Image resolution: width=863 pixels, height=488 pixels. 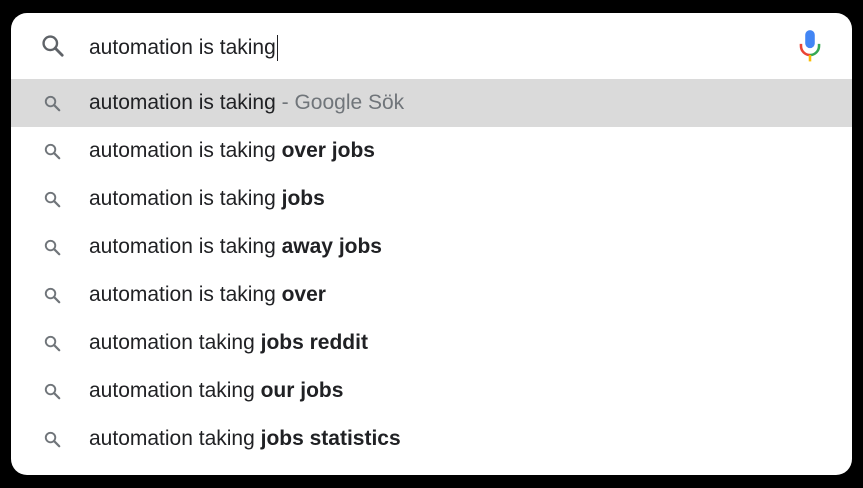 I want to click on text-caret, so click(x=277, y=48).